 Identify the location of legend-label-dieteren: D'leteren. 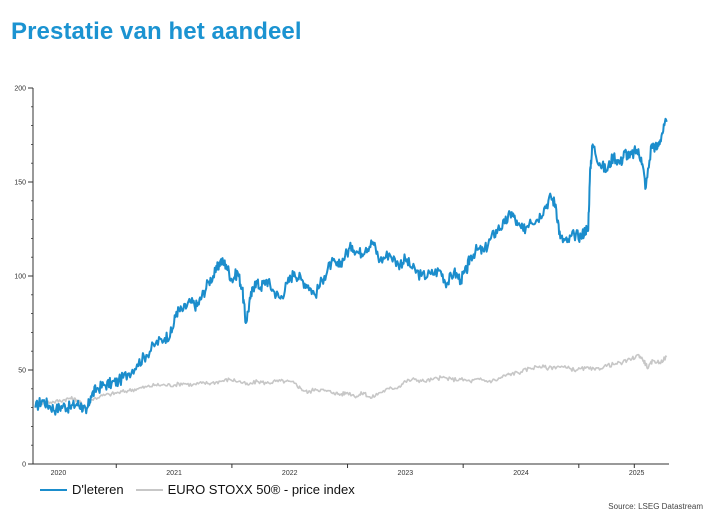
(98, 489).